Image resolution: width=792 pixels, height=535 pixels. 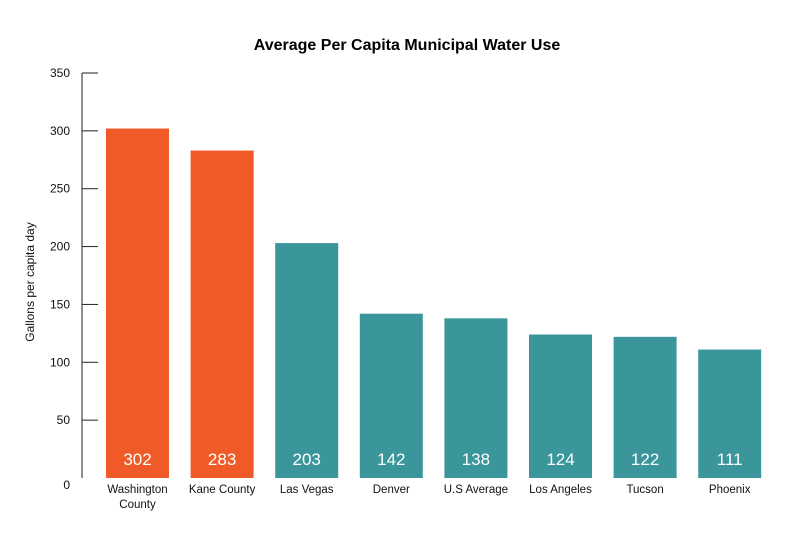 I want to click on y-axis-title: Gallons per capita day, so click(x=30, y=281).